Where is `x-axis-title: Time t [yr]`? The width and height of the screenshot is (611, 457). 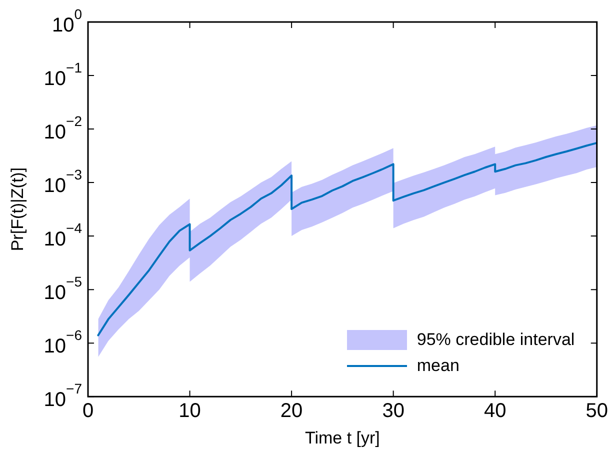
x-axis-title: Time t [yr] is located at coordinates (342, 438).